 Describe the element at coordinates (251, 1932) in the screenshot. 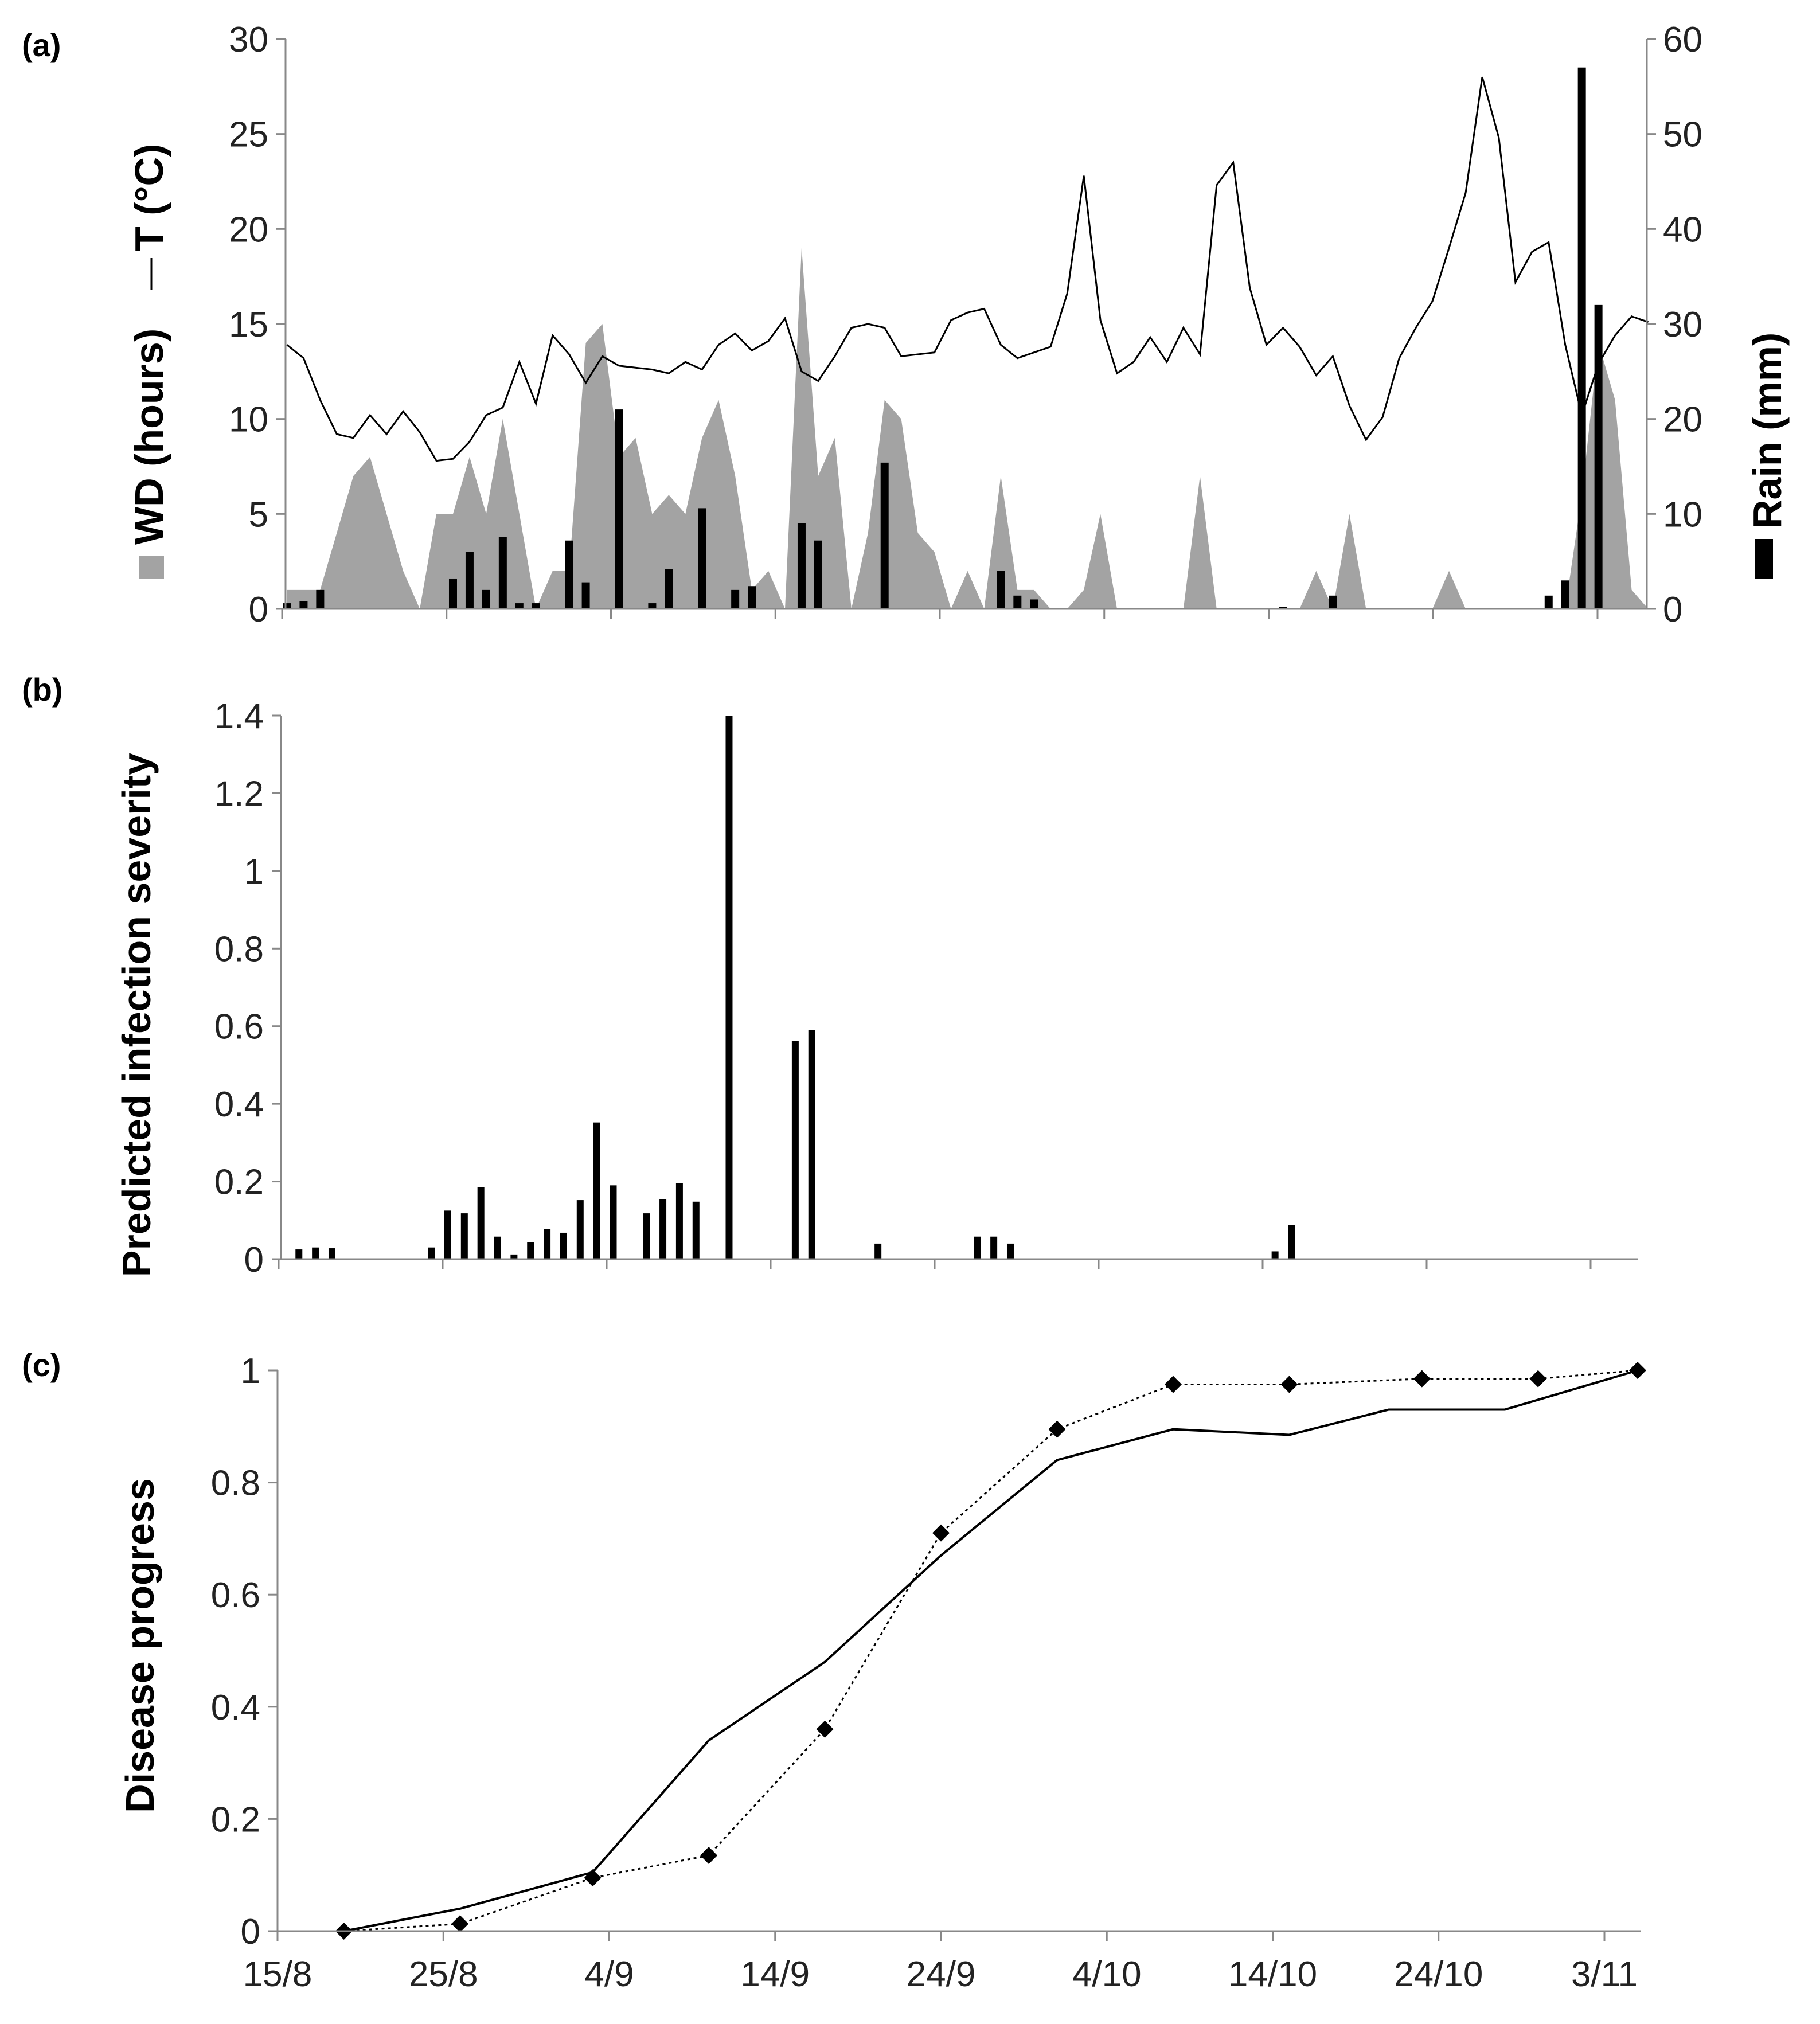

I see `c-y-tick-label: 0` at that location.